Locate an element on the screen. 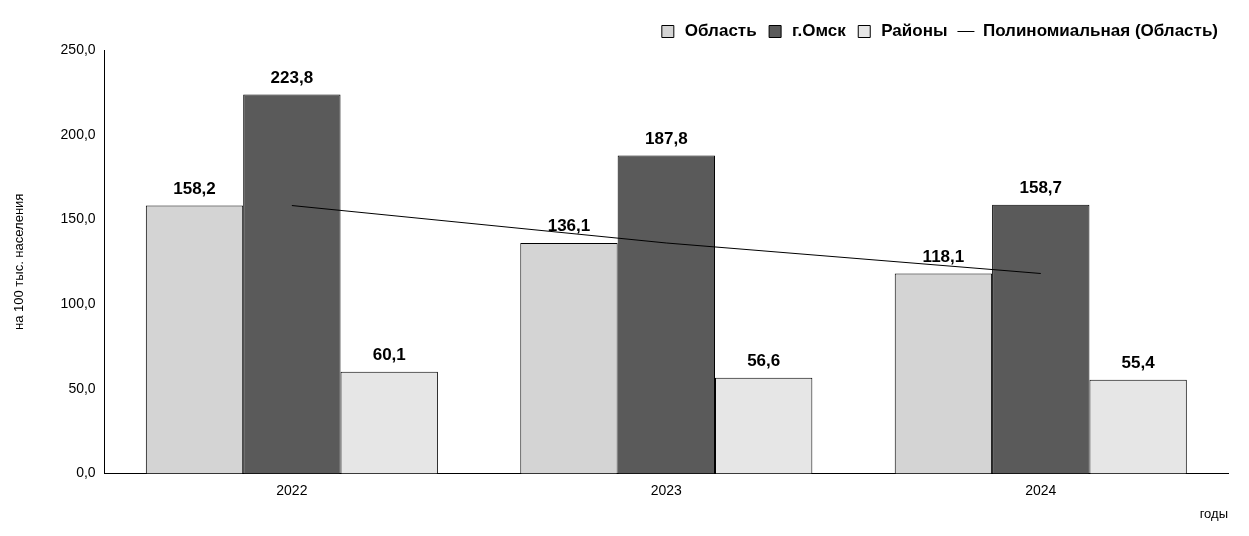 The width and height of the screenshot is (1249, 536). data-label: 56,6 is located at coordinates (764, 360).